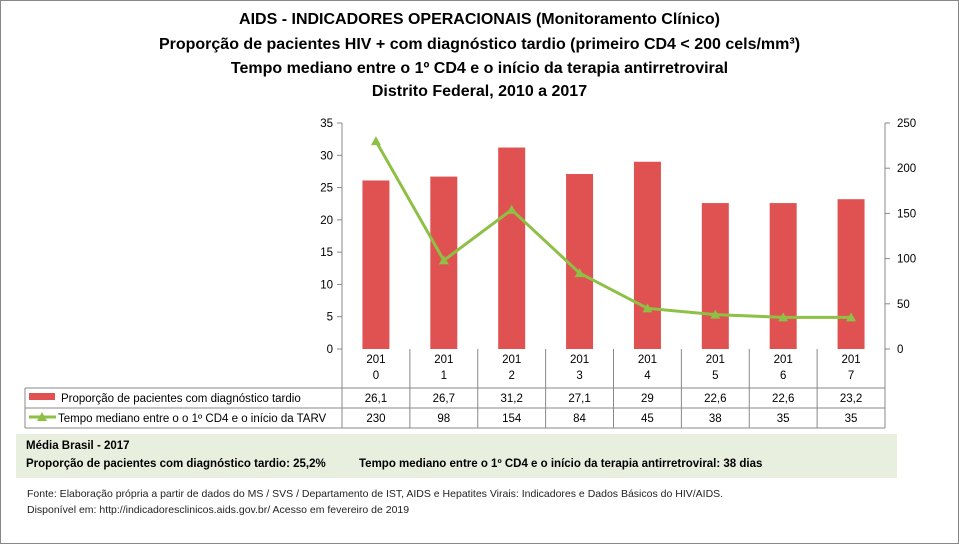 This screenshot has width=959, height=544. Describe the element at coordinates (511, 399) in the screenshot. I see `bar-value: 31,2` at that location.